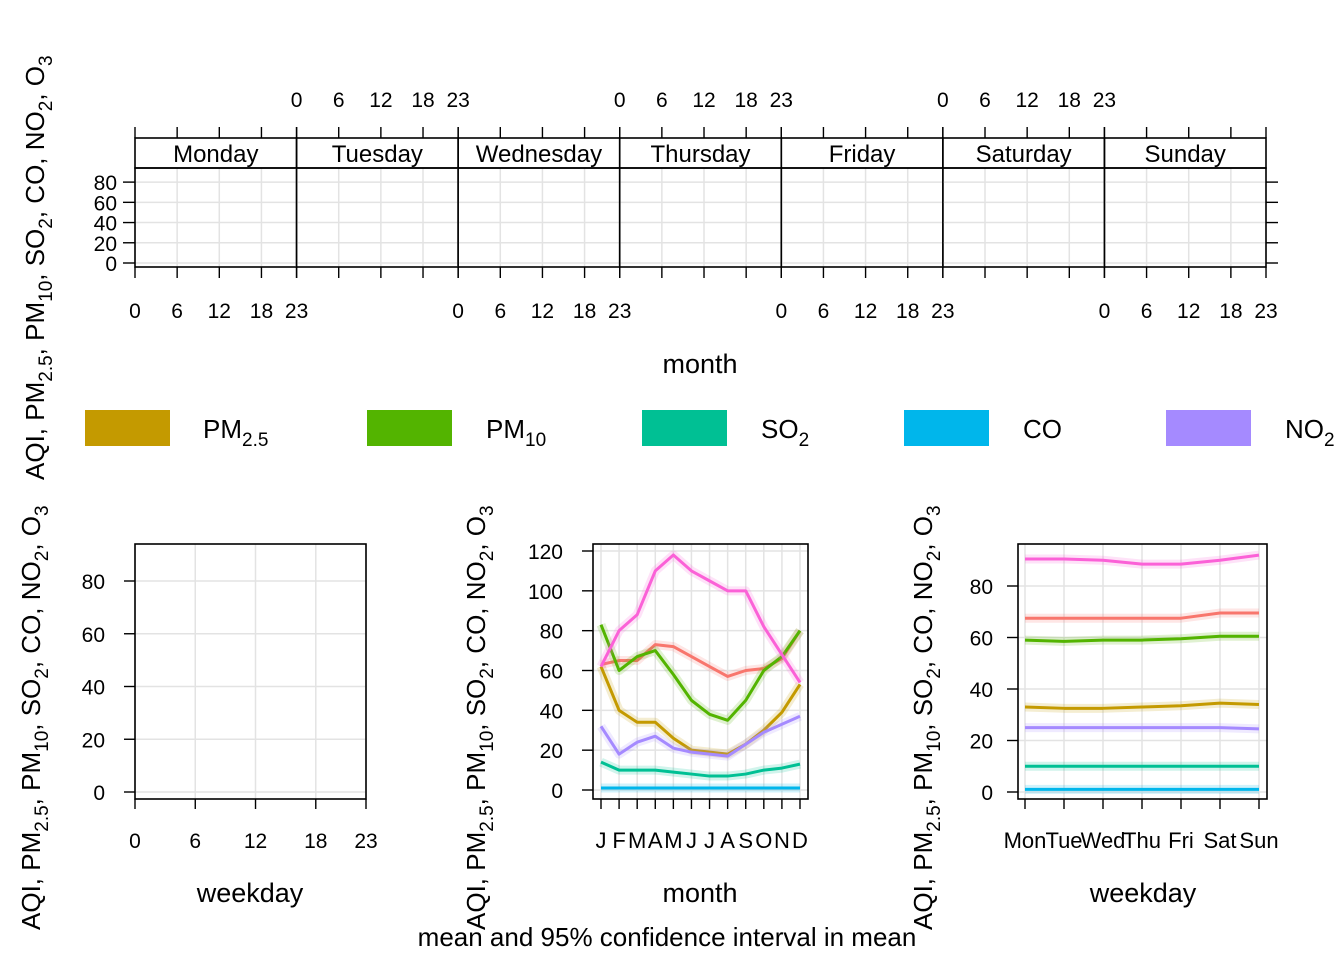 The height and width of the screenshot is (960, 1344). I want to click on legend-label: PM2.5, so click(235, 432).